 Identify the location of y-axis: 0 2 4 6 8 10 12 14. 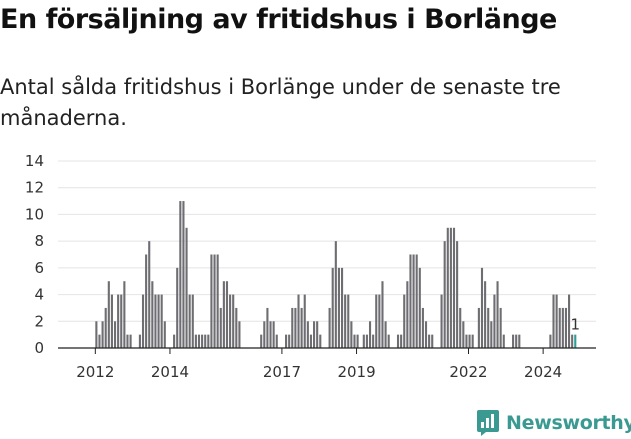
(34, 254).